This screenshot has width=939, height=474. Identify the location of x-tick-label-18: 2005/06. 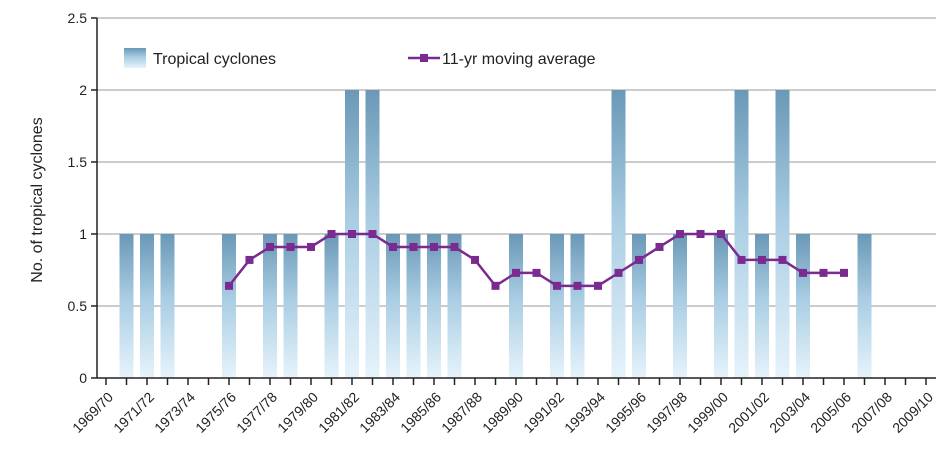
(830, 412).